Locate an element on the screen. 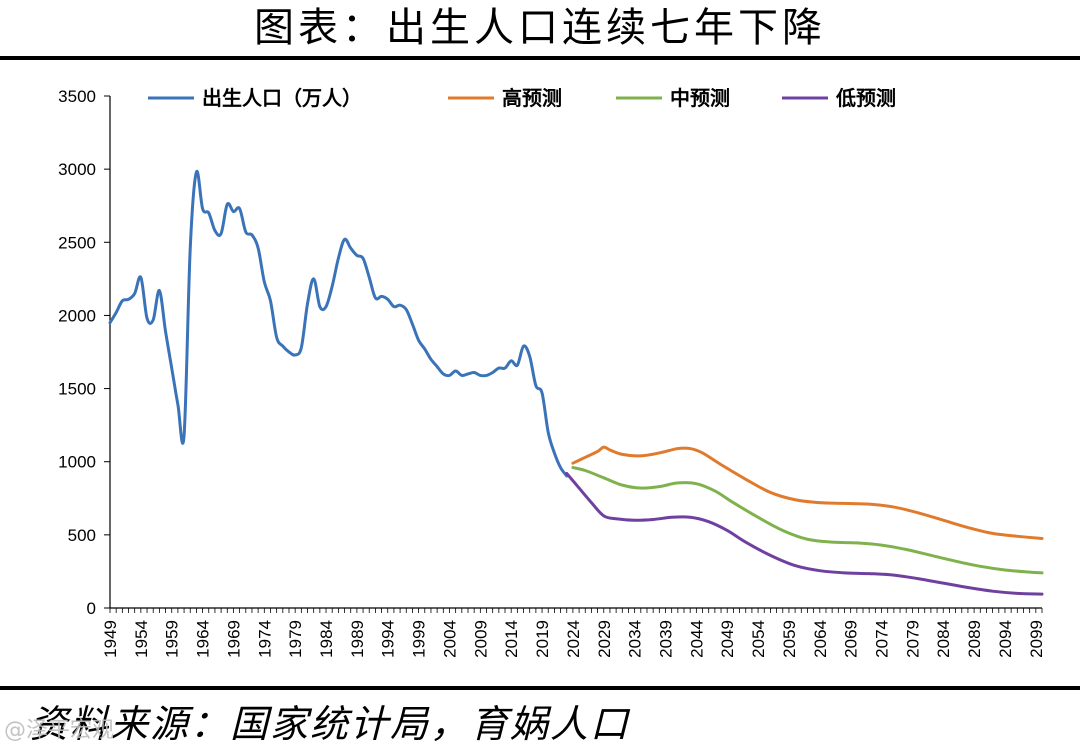 This screenshot has width=1080, height=754. x-tick-label: 1964 is located at coordinates (203, 639).